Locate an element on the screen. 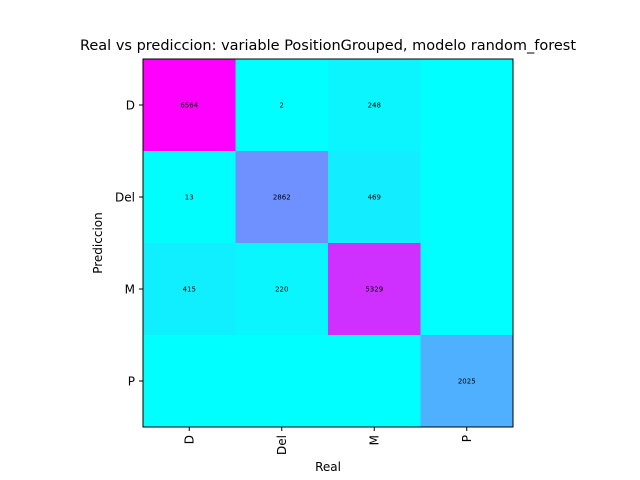  cell-value-label: 248 is located at coordinates (374, 106).